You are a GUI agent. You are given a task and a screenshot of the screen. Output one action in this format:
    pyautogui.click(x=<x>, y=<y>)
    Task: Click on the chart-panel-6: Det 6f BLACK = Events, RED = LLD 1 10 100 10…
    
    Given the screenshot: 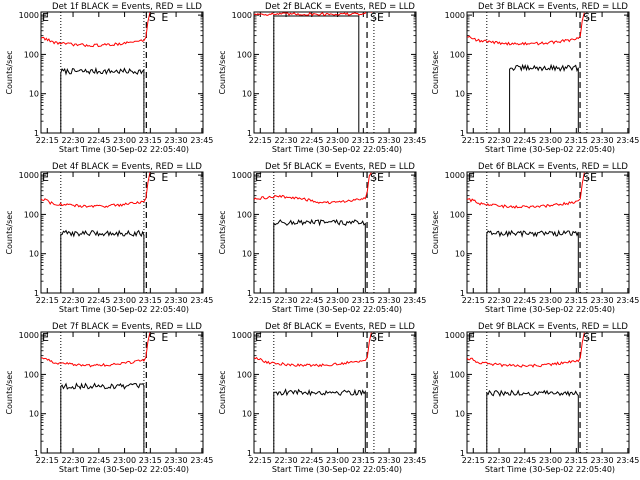 What is the action you would take?
    pyautogui.click(x=535, y=238)
    